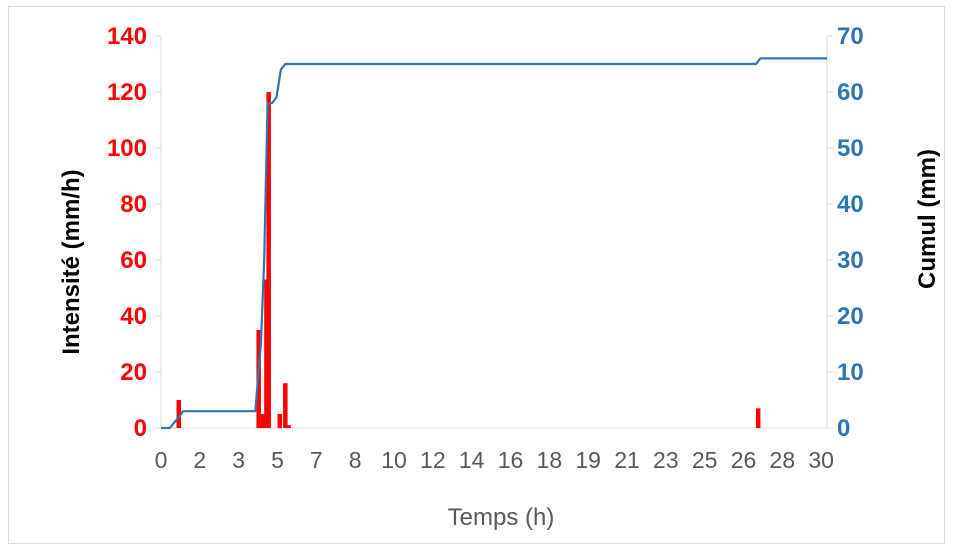 The width and height of the screenshot is (953, 550). I want to click on y-tick-right-label: 20, so click(850, 316).